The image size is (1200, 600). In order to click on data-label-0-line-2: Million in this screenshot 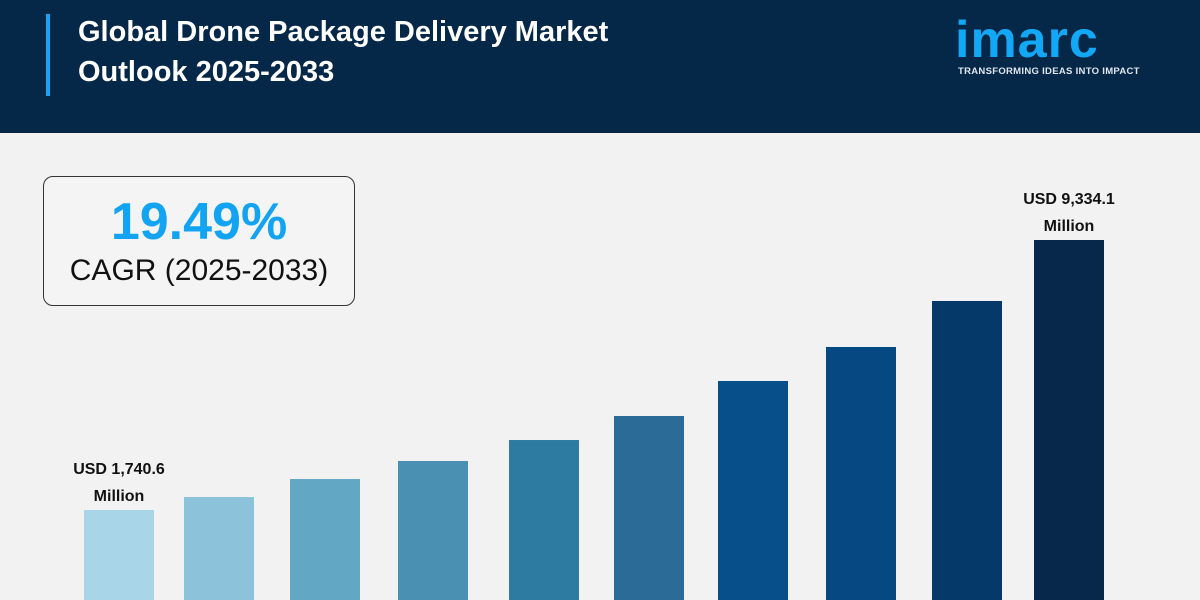, I will do `click(119, 496)`.